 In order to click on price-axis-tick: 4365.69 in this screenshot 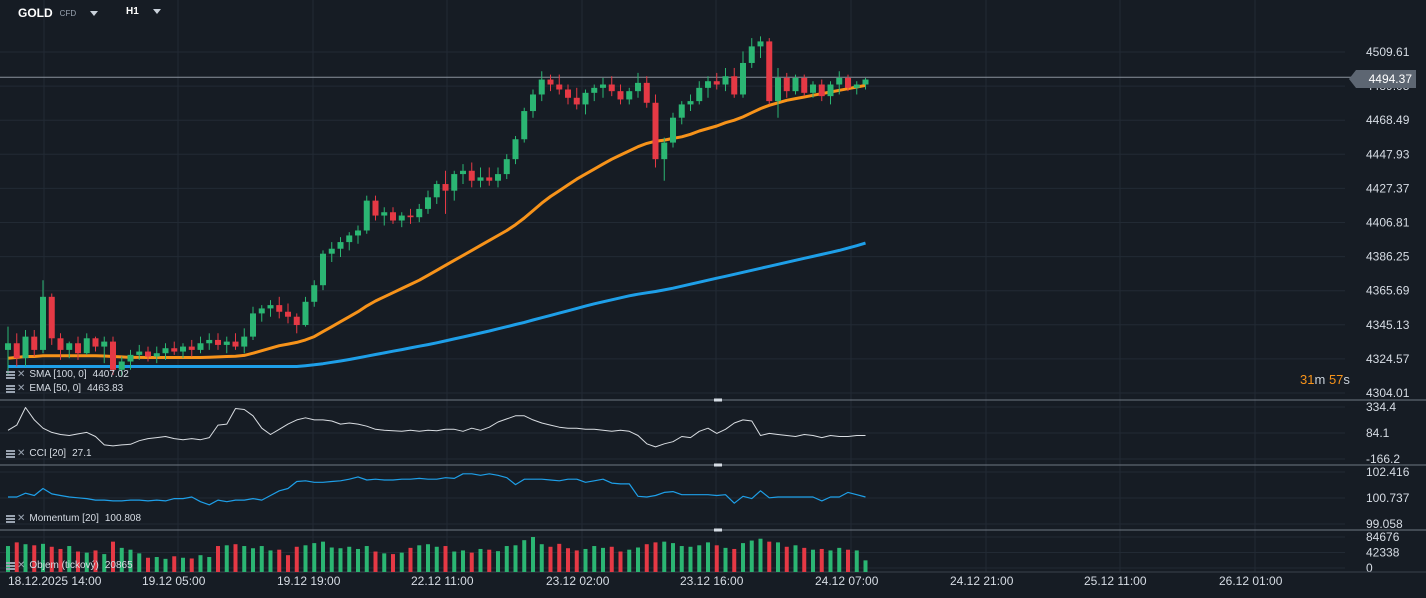, I will do `click(1388, 291)`.